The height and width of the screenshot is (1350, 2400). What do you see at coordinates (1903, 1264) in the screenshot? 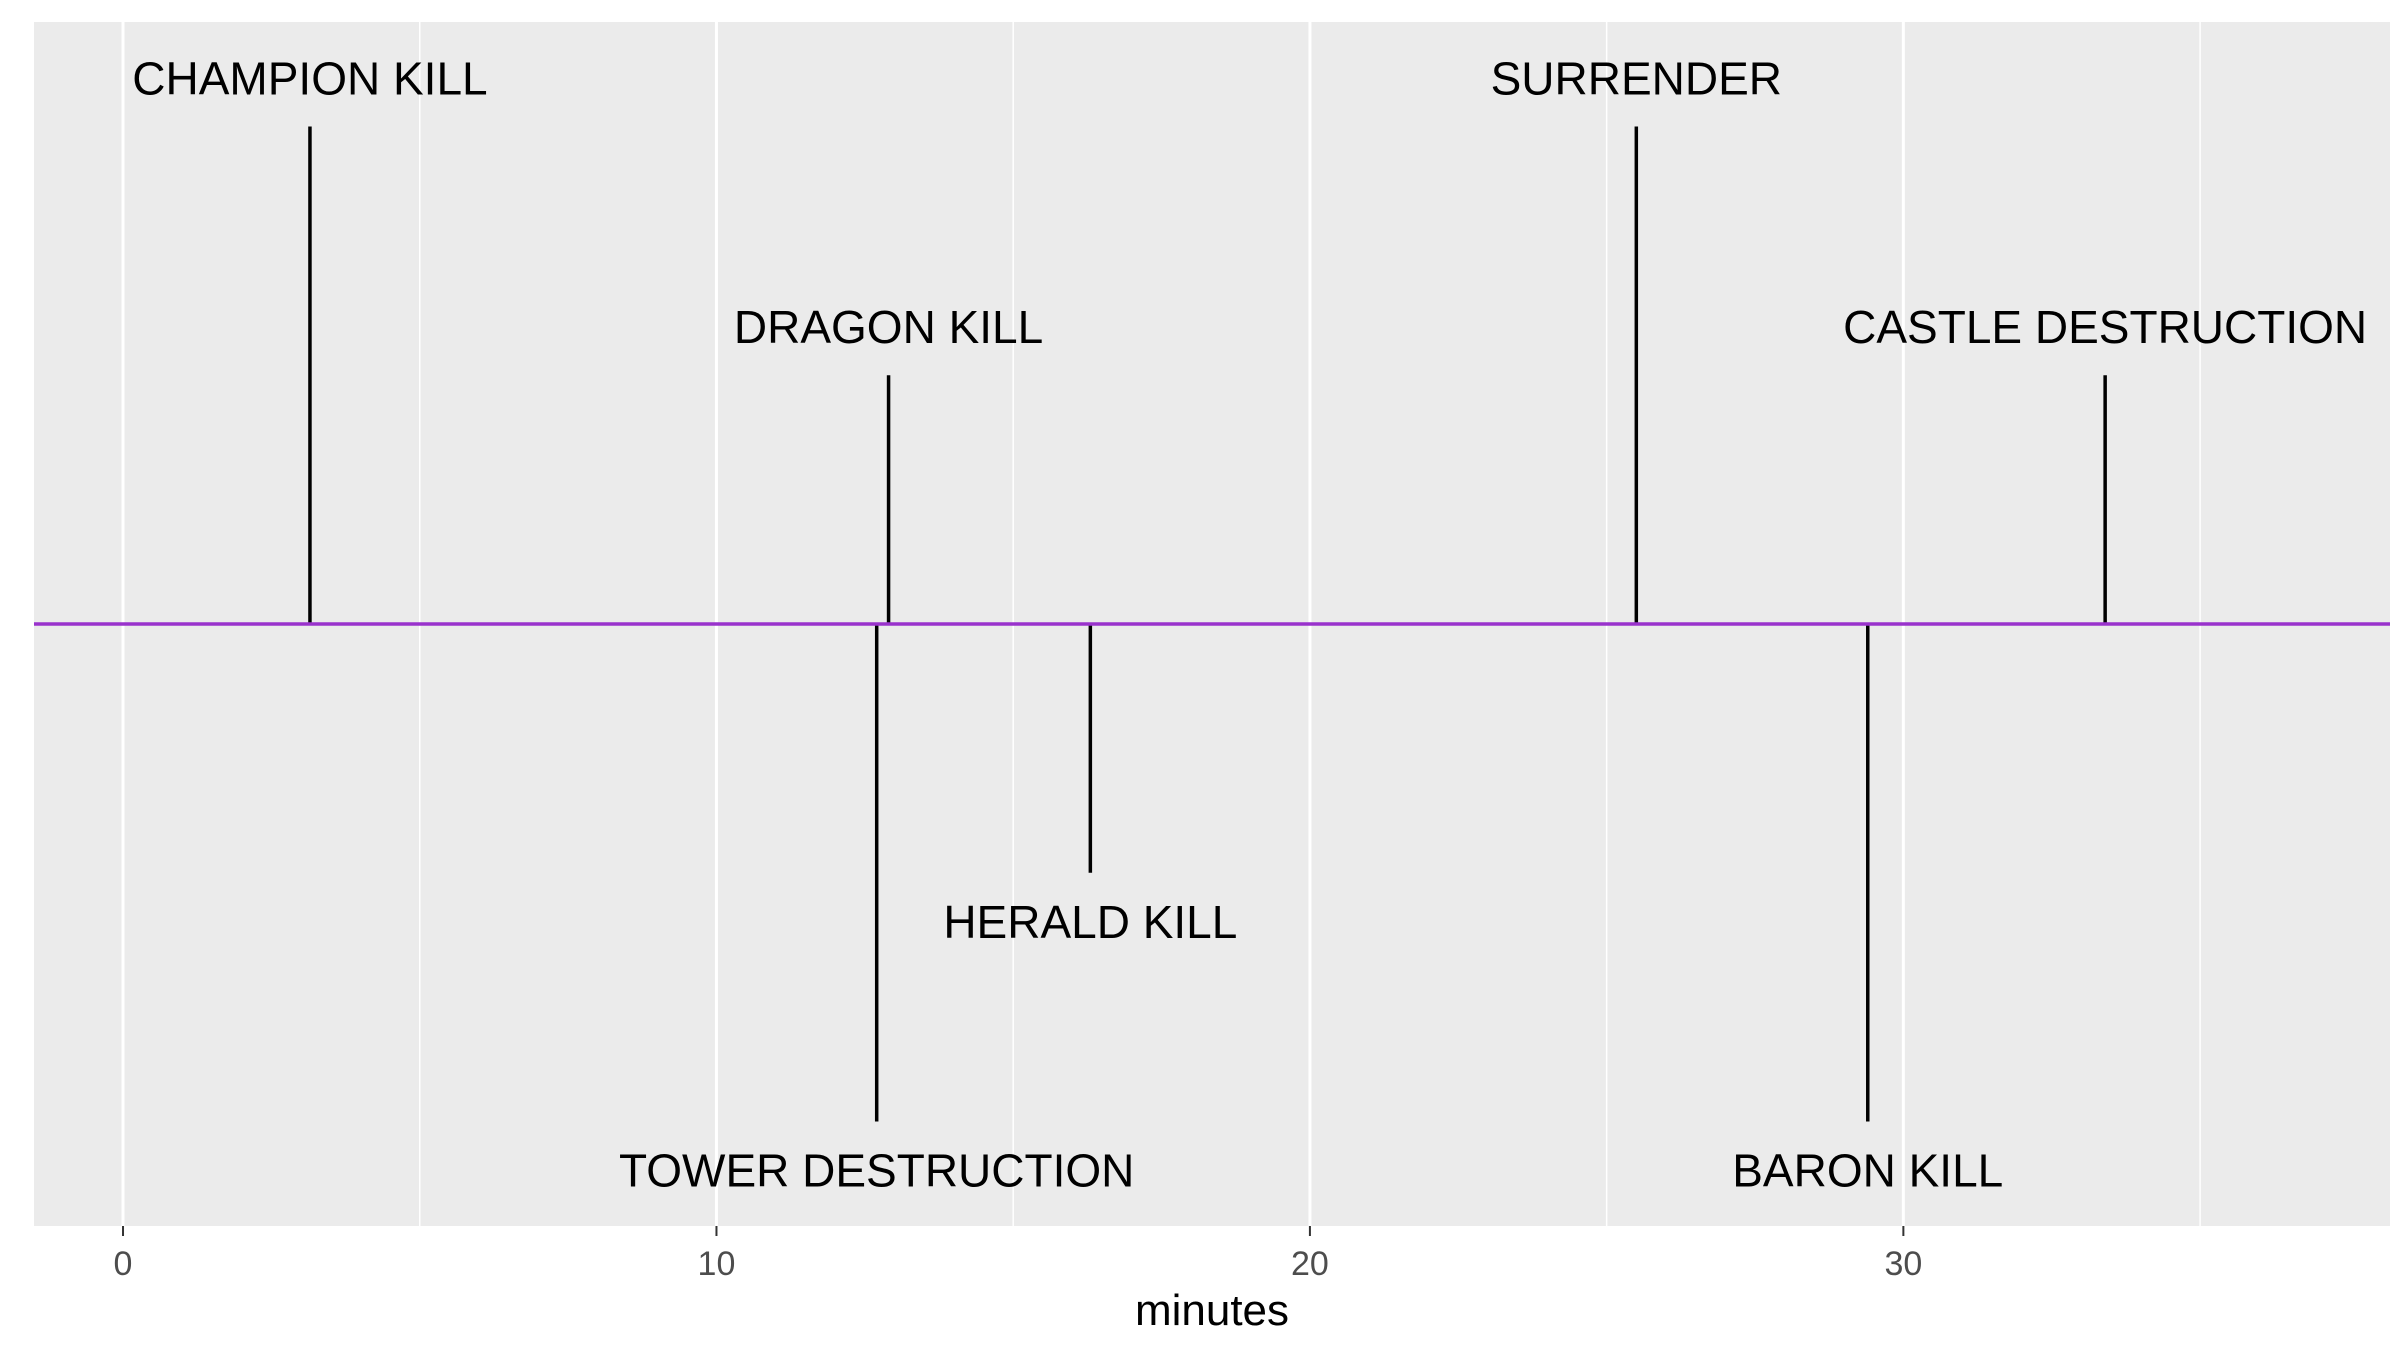
I see `x-tick-label: 30` at bounding box center [1903, 1264].